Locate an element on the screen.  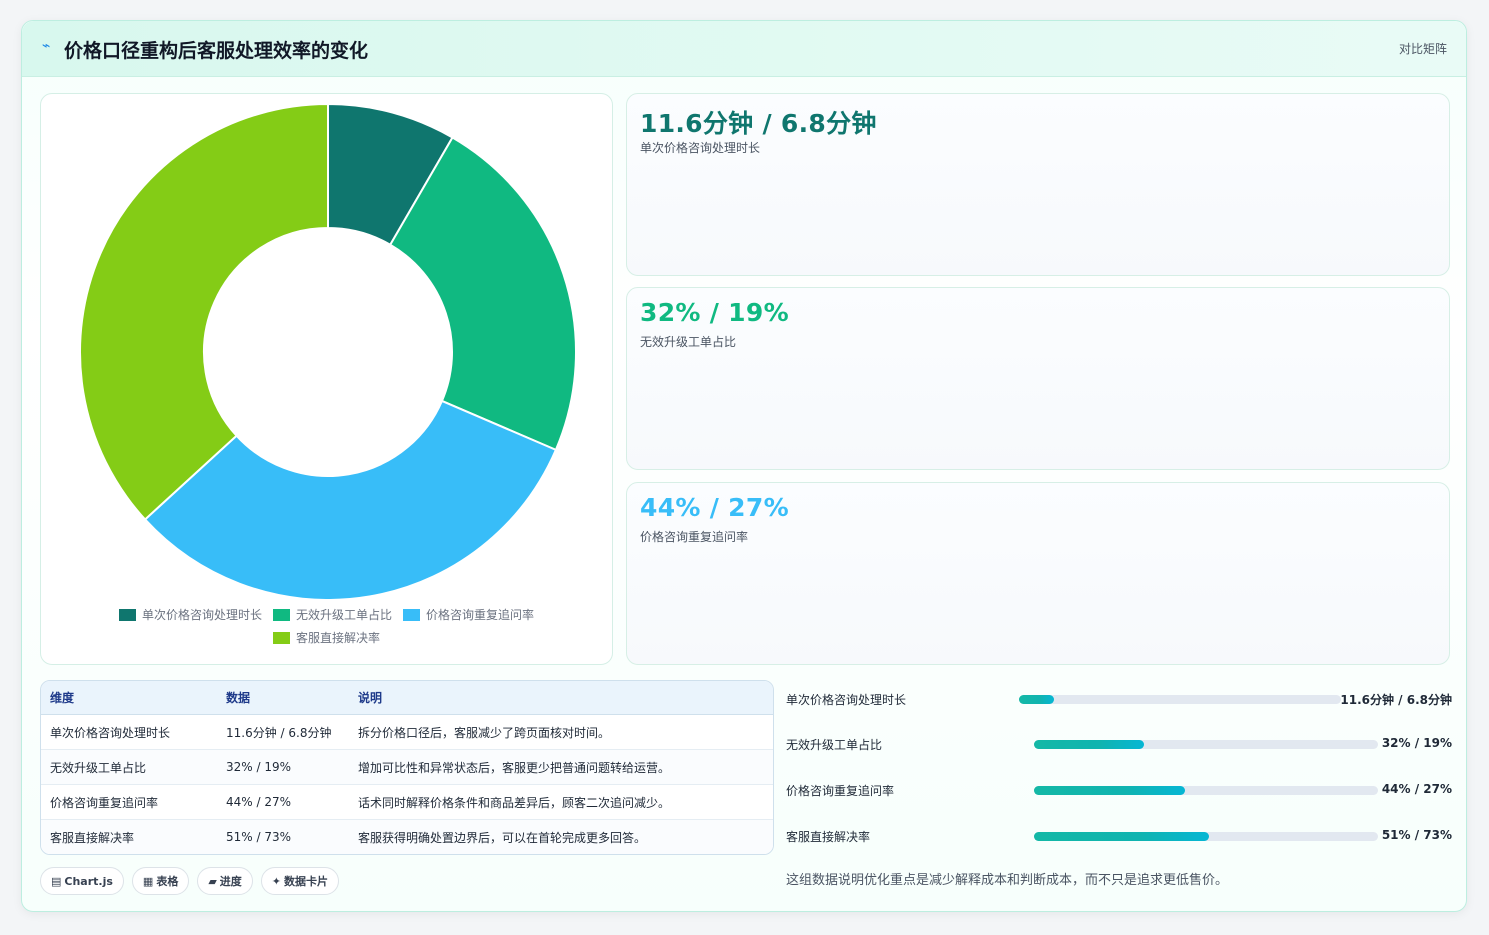
legend-item: 客服直接解决率 is located at coordinates (326, 637).